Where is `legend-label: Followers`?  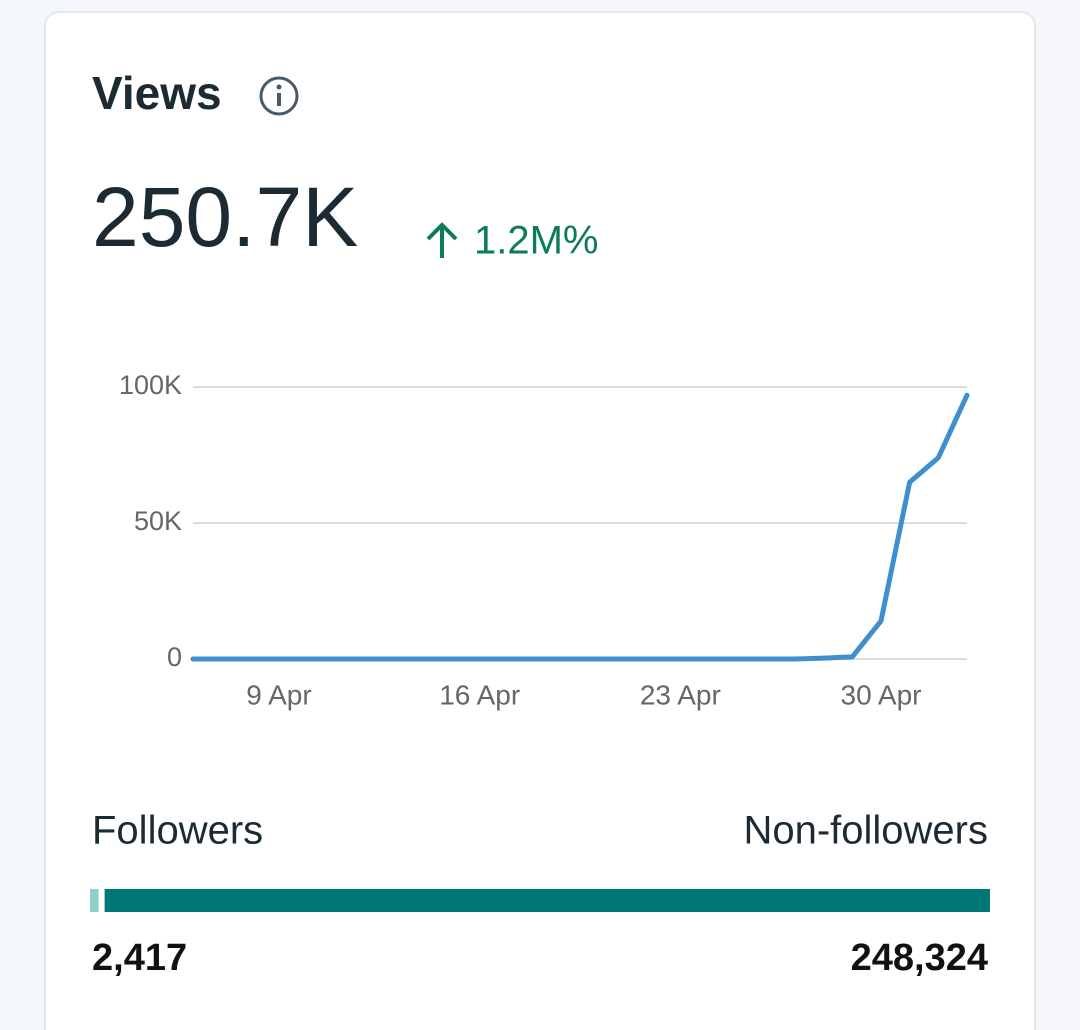
legend-label: Followers is located at coordinates (177, 831).